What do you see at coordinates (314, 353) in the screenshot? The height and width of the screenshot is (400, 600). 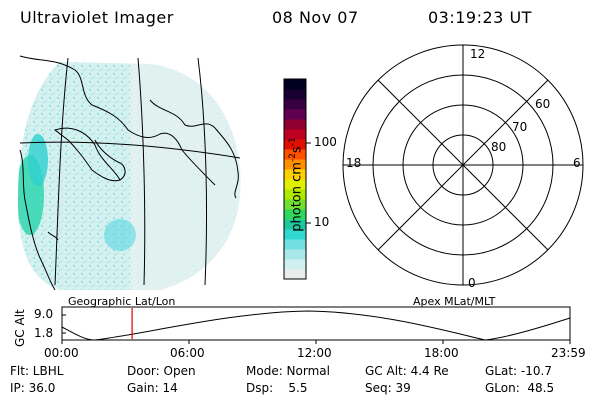 I see `time-tick-1200: 12:00` at bounding box center [314, 353].